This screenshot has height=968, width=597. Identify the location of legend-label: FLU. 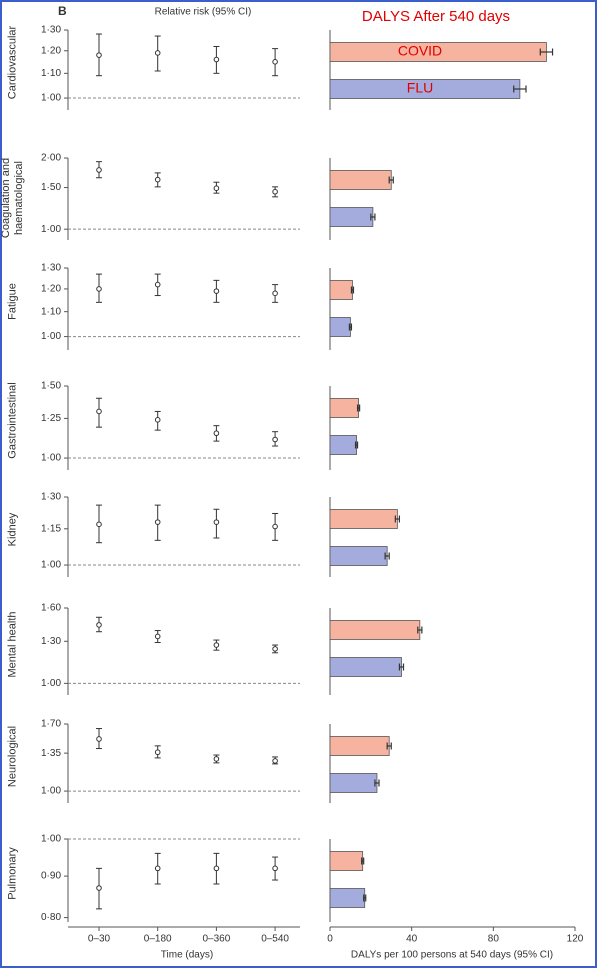
(420, 88).